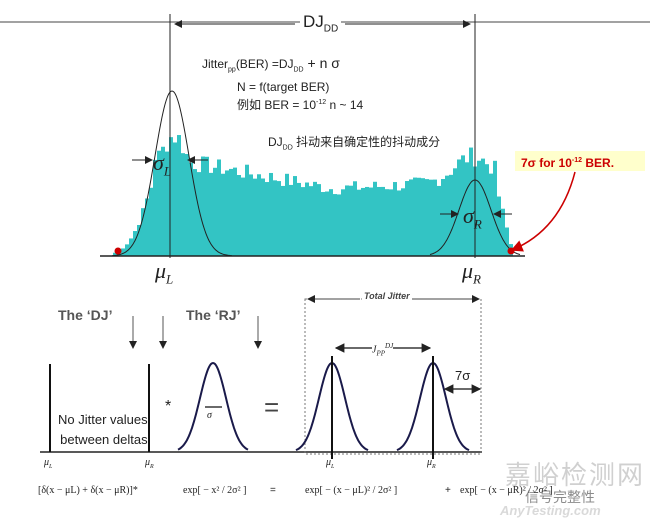 Image resolution: width=650 pixels, height=520 pixels. I want to click on tmrsub: R, so click(434, 467).